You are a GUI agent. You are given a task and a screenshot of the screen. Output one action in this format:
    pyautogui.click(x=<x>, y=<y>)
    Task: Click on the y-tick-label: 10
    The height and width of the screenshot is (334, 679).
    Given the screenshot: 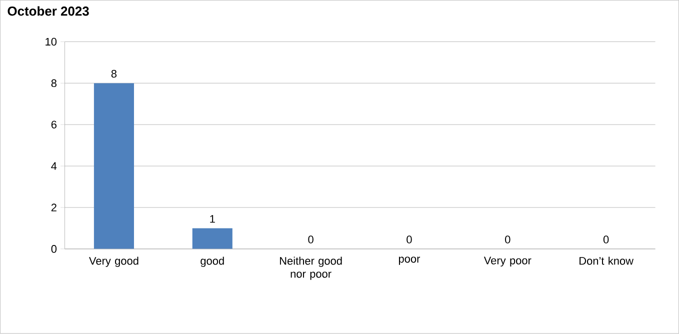 What is the action you would take?
    pyautogui.click(x=51, y=42)
    